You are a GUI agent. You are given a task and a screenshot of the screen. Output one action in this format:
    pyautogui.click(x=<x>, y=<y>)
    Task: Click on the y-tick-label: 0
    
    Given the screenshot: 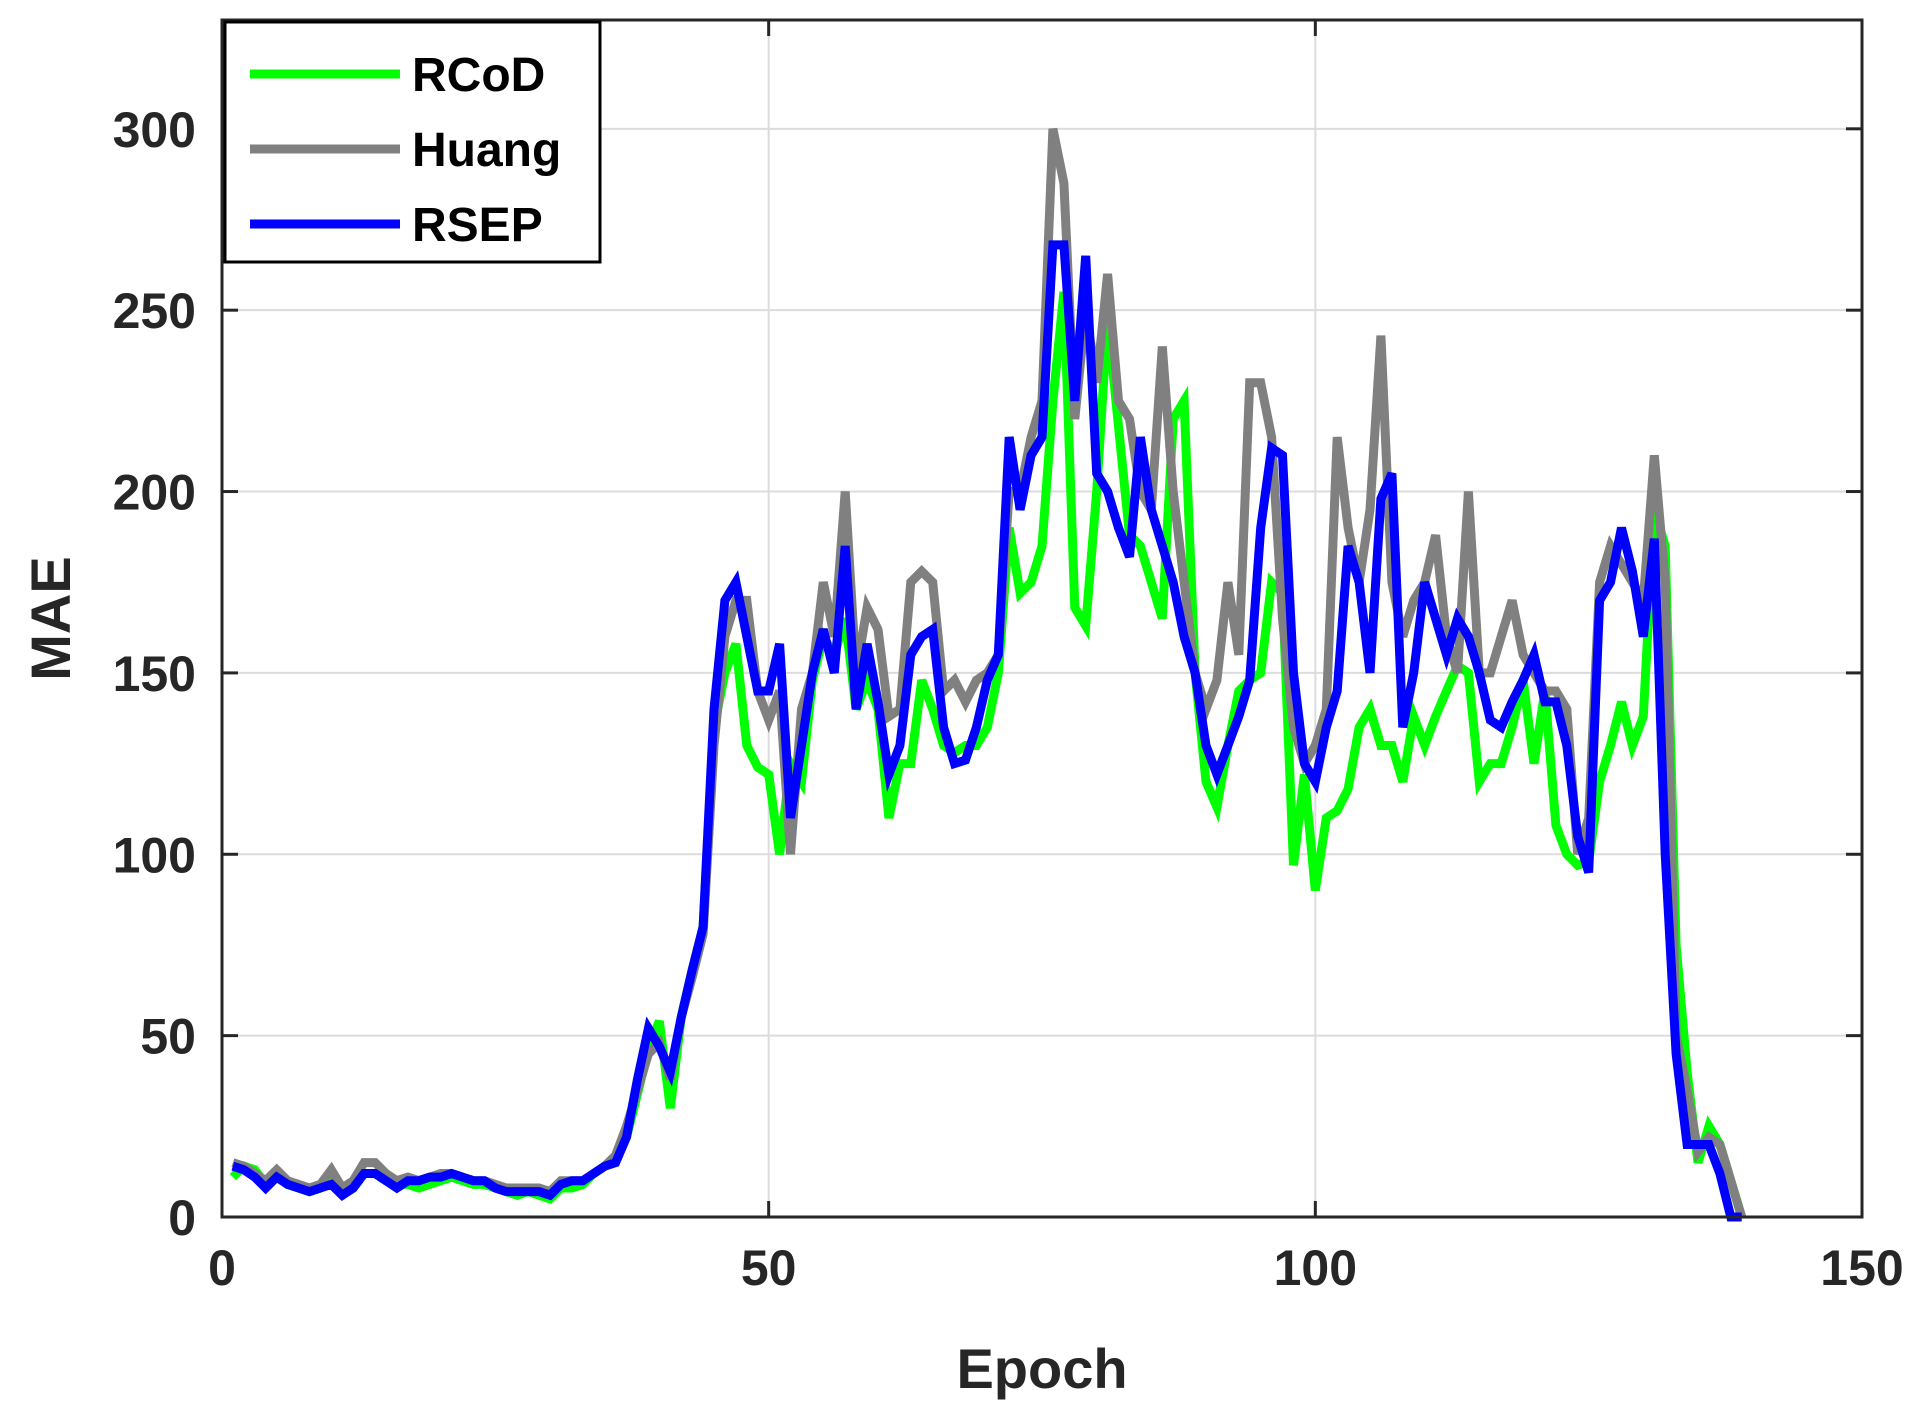 What is the action you would take?
    pyautogui.click(x=182, y=1218)
    